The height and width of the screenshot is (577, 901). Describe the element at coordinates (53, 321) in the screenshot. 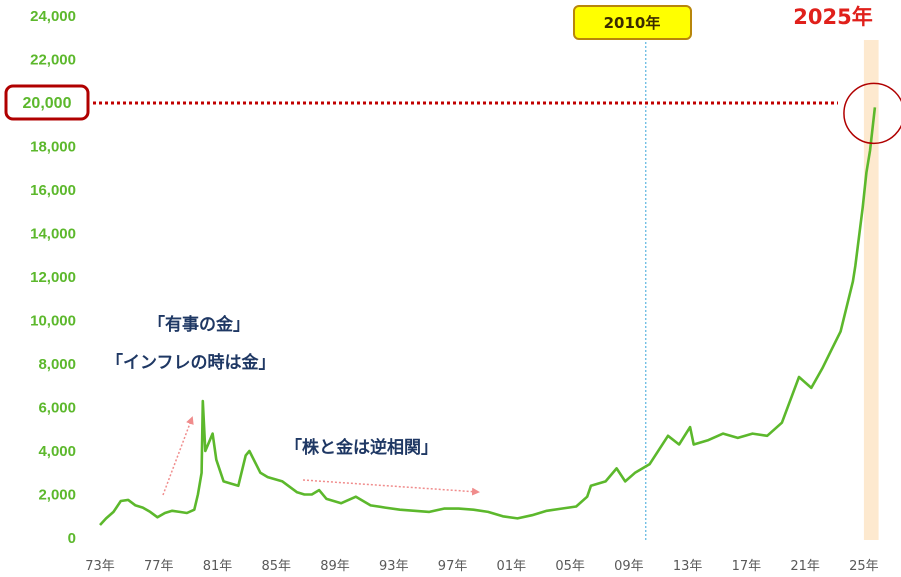

I see `y-tick-label: 10,000` at that location.